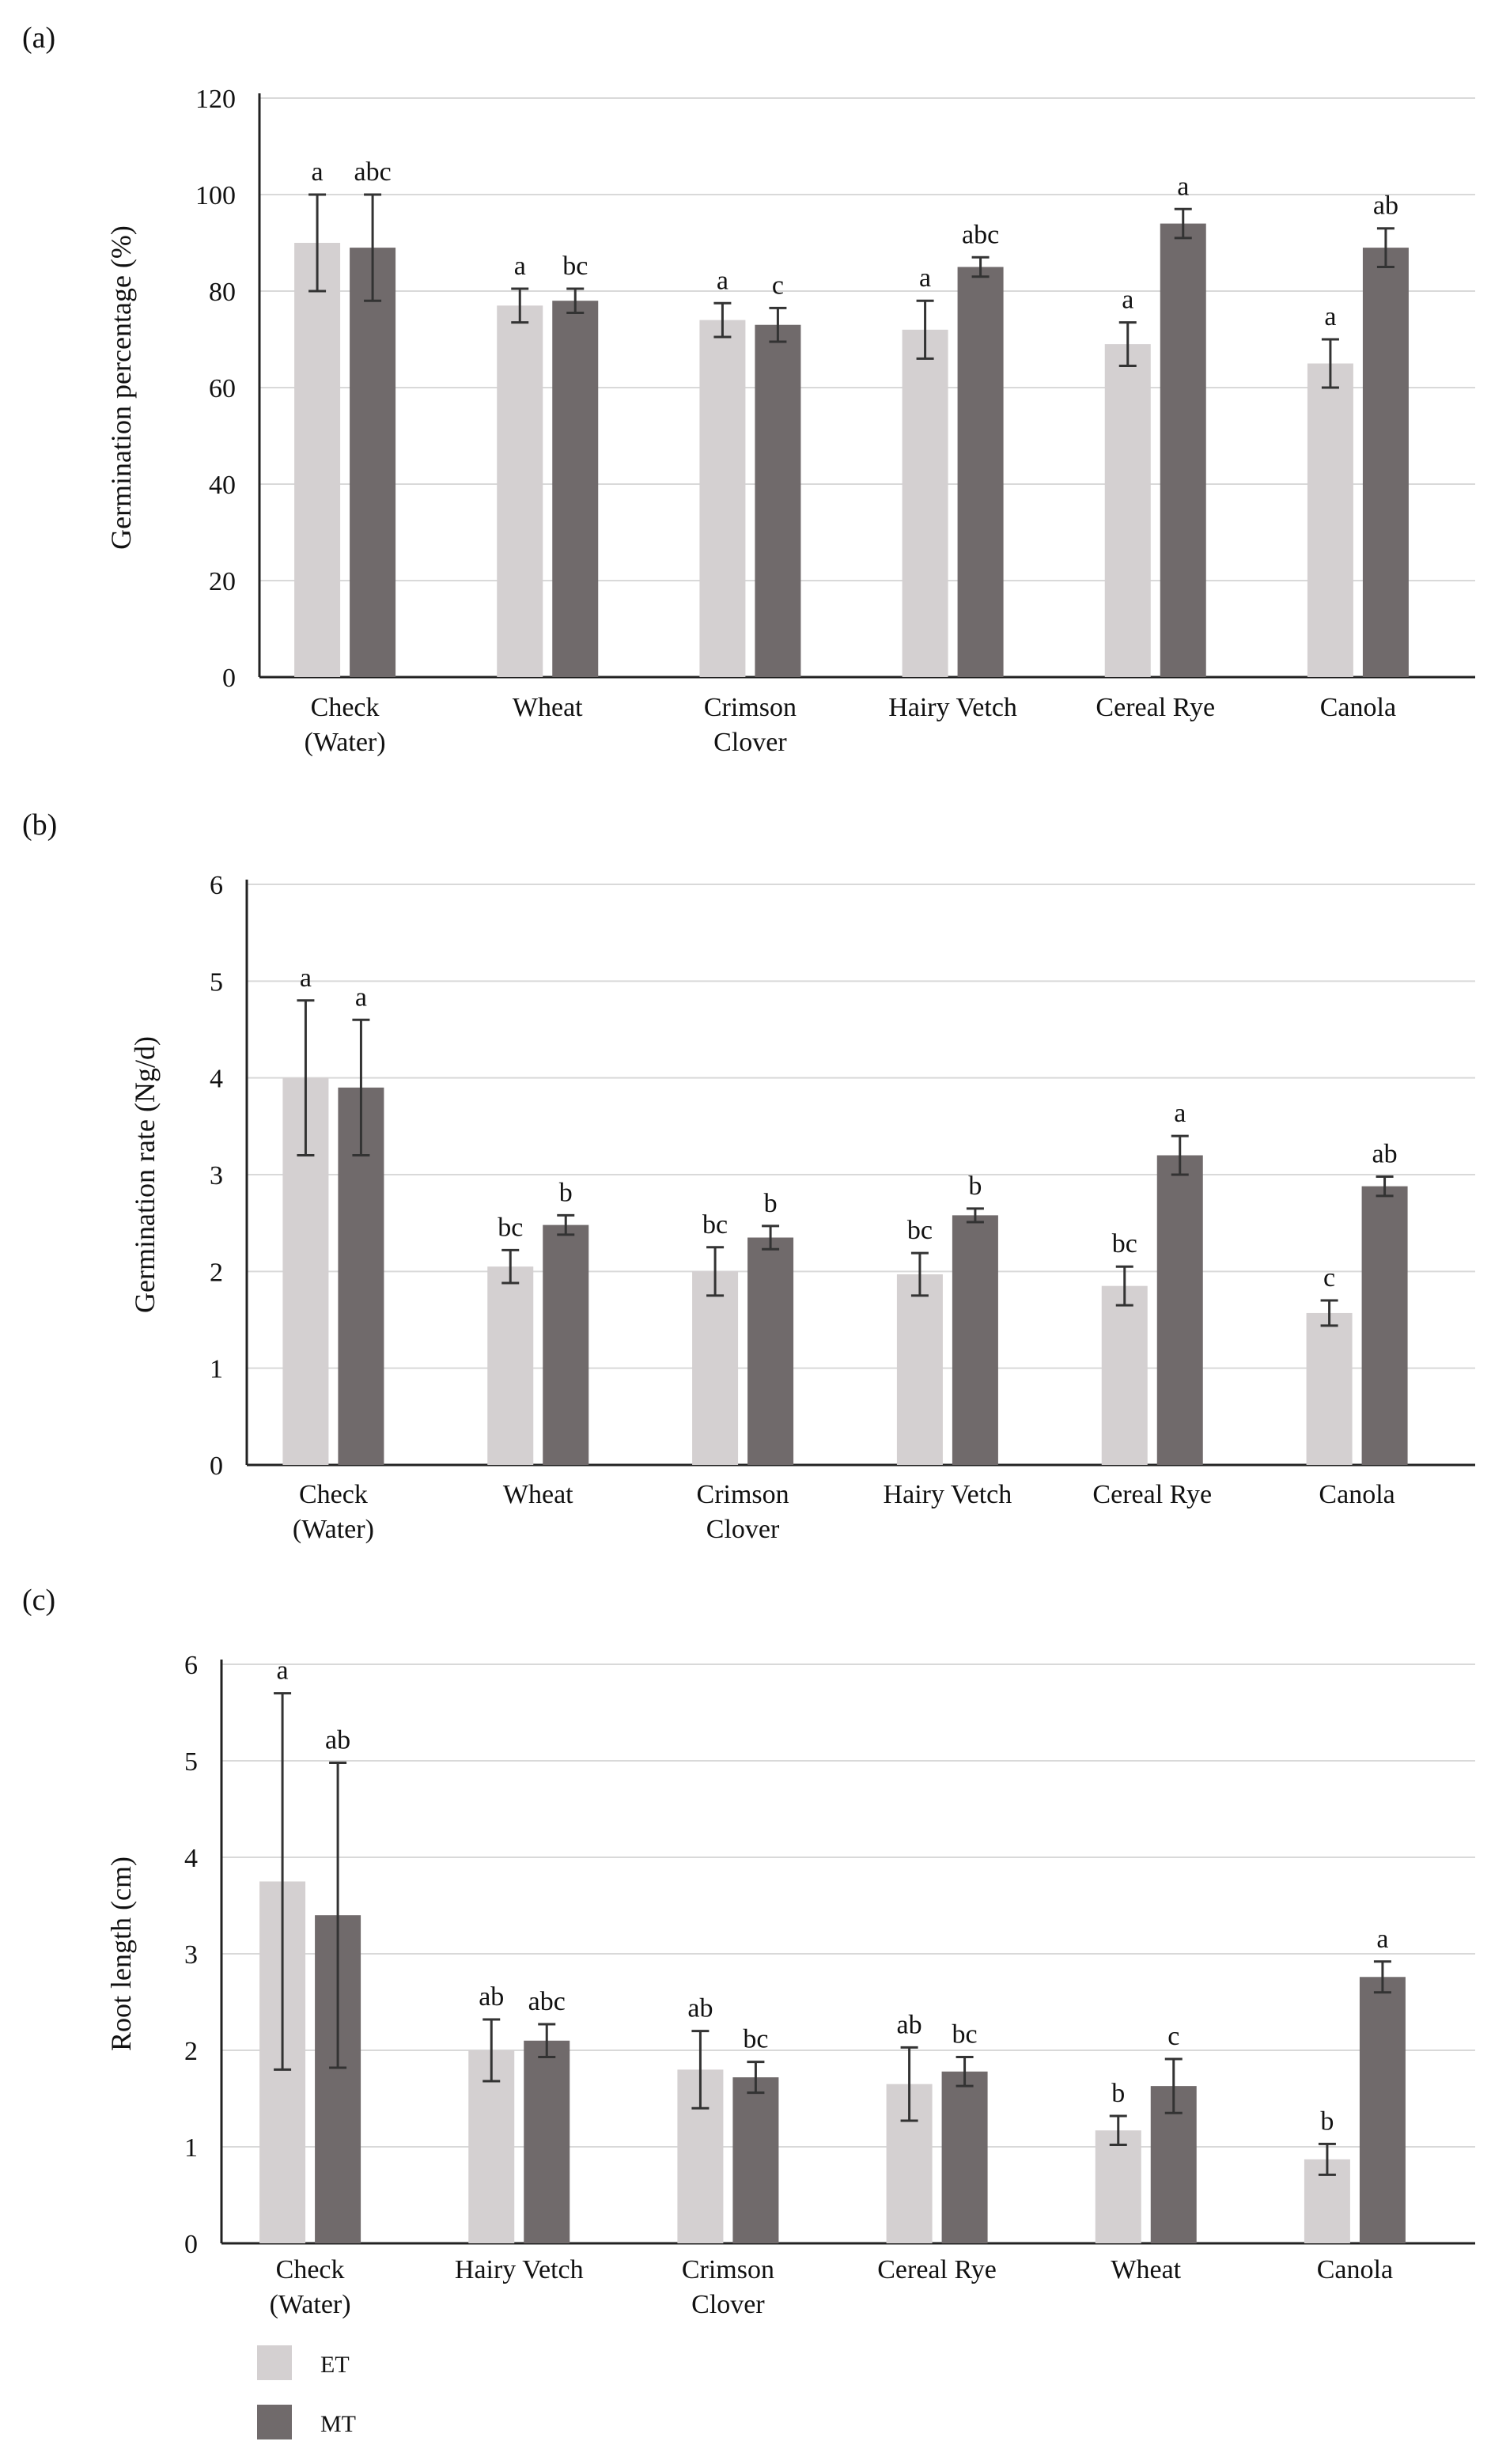 This screenshot has width=1491, height=2464. What do you see at coordinates (335, 2365) in the screenshot?
I see `legend-label: ET` at bounding box center [335, 2365].